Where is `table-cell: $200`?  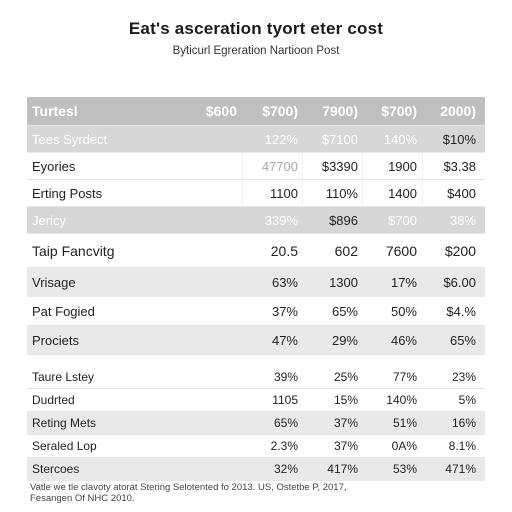
table-cell: $200 is located at coordinates (460, 250).